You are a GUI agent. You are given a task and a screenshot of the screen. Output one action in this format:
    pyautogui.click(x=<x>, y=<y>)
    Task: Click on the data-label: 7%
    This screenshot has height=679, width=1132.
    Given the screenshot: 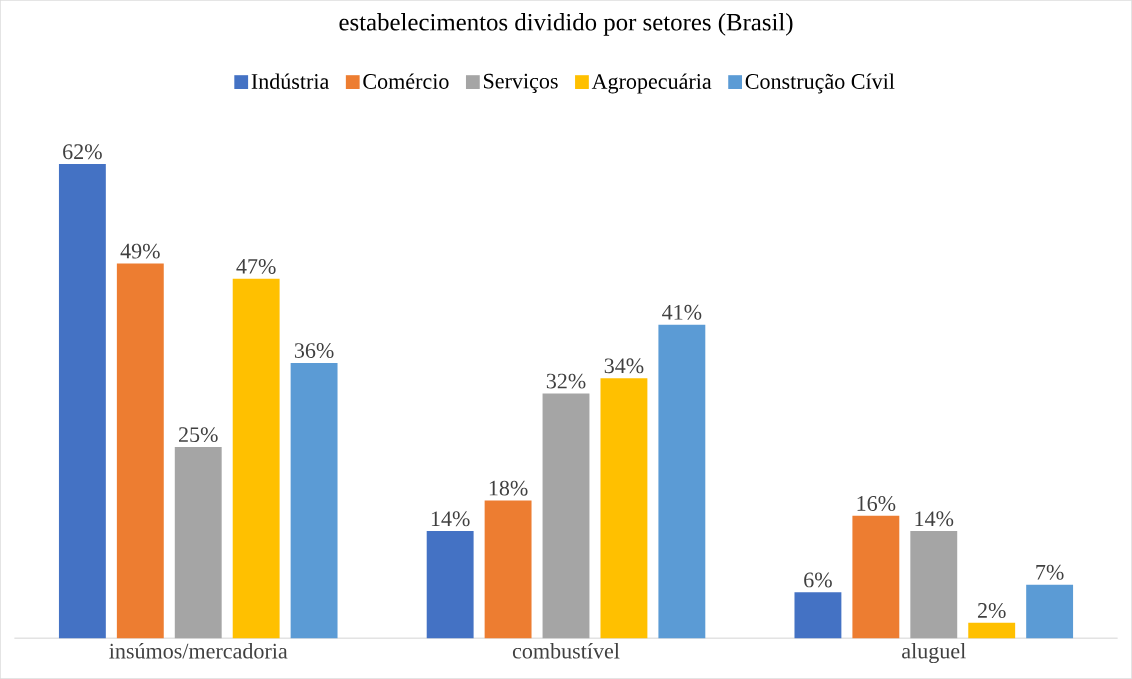 What is the action you would take?
    pyautogui.click(x=1050, y=572)
    